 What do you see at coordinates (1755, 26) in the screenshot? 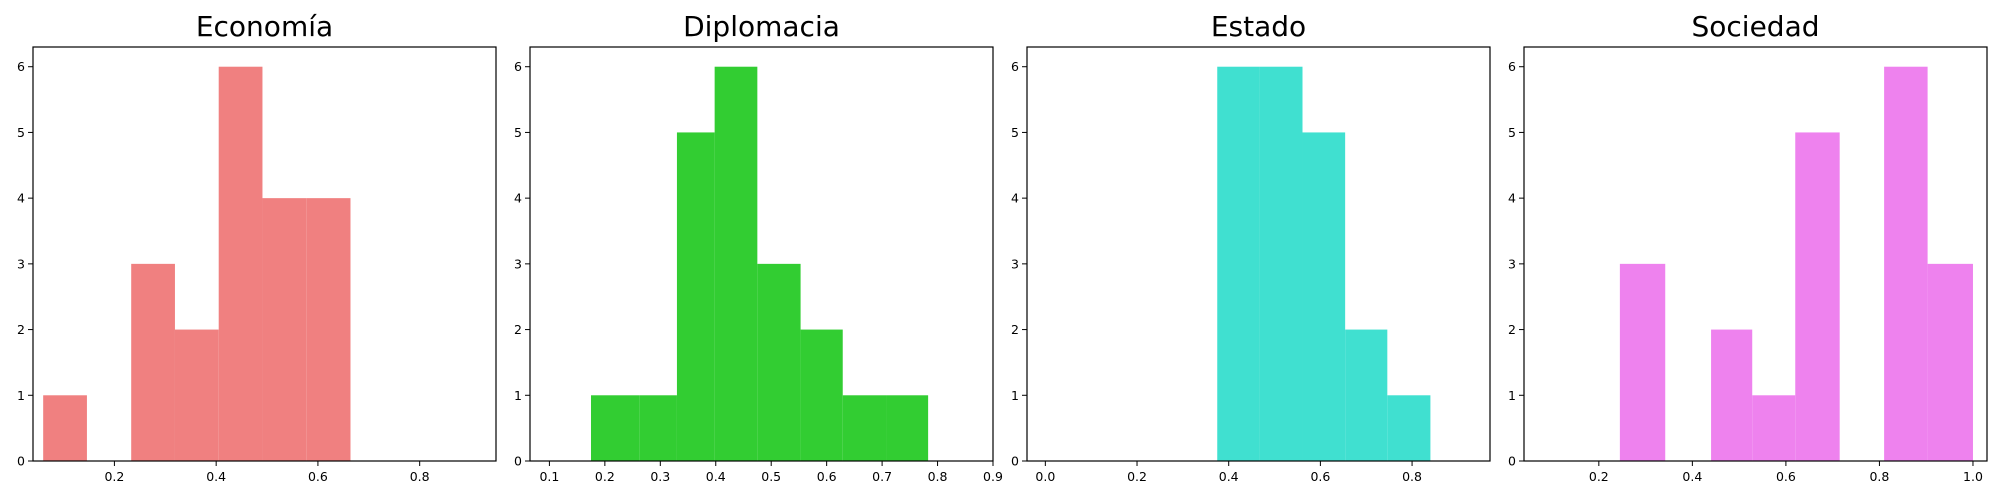
I see `chart-title: Sociedad` at bounding box center [1755, 26].